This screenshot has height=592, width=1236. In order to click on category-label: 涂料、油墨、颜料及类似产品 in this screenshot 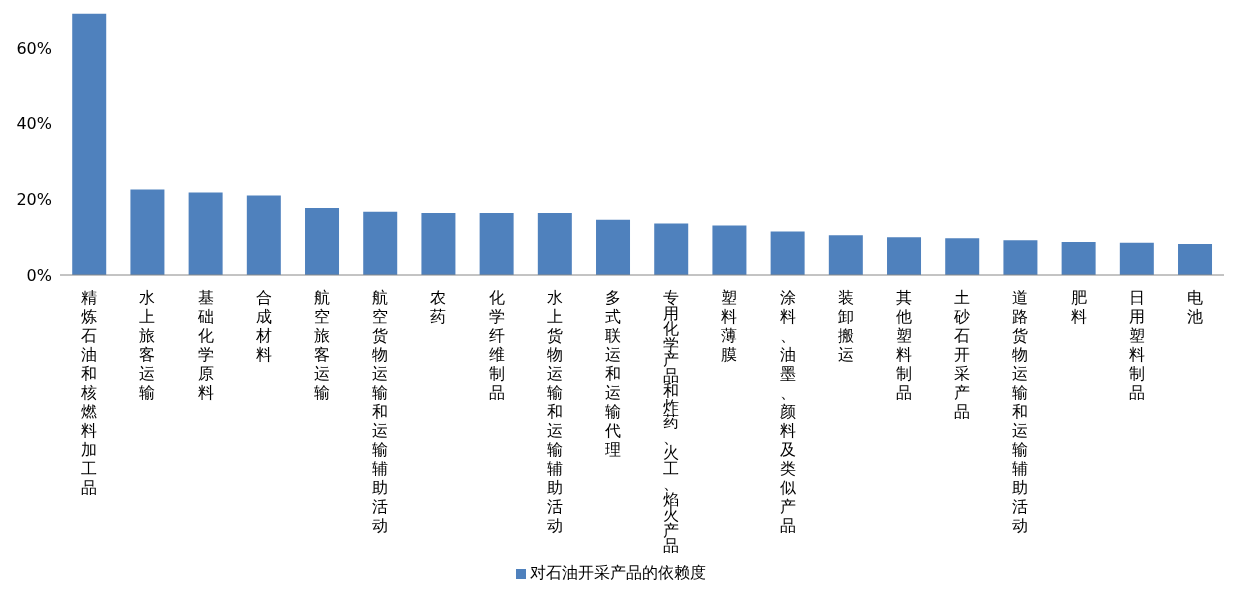, I will do `click(787, 411)`.